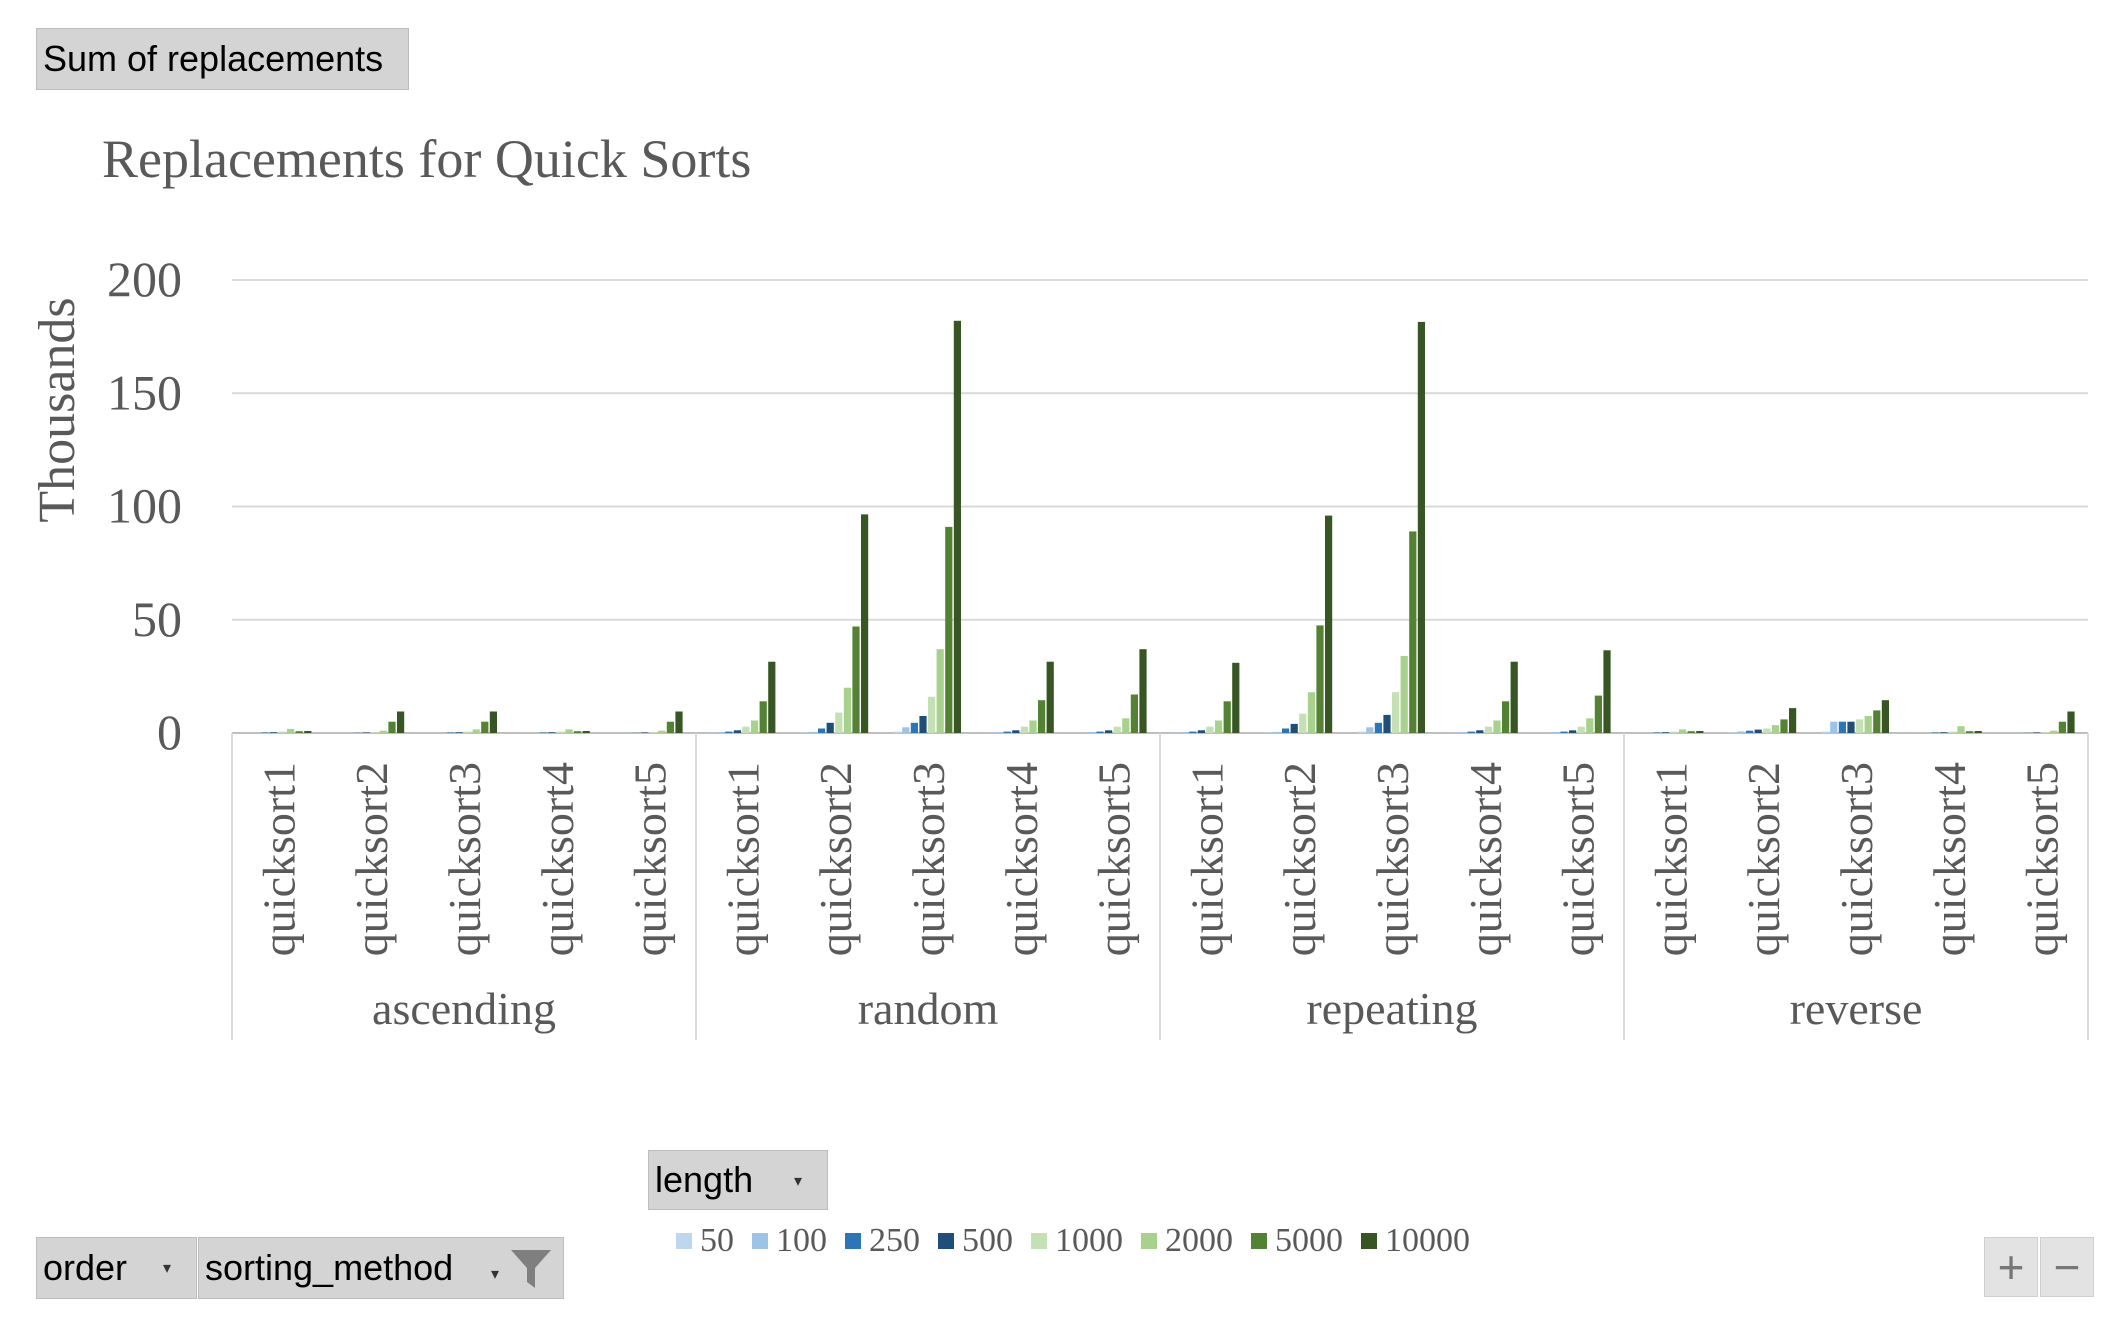 The width and height of the screenshot is (2121, 1320). I want to click on legend-label: 500, so click(987, 1240).